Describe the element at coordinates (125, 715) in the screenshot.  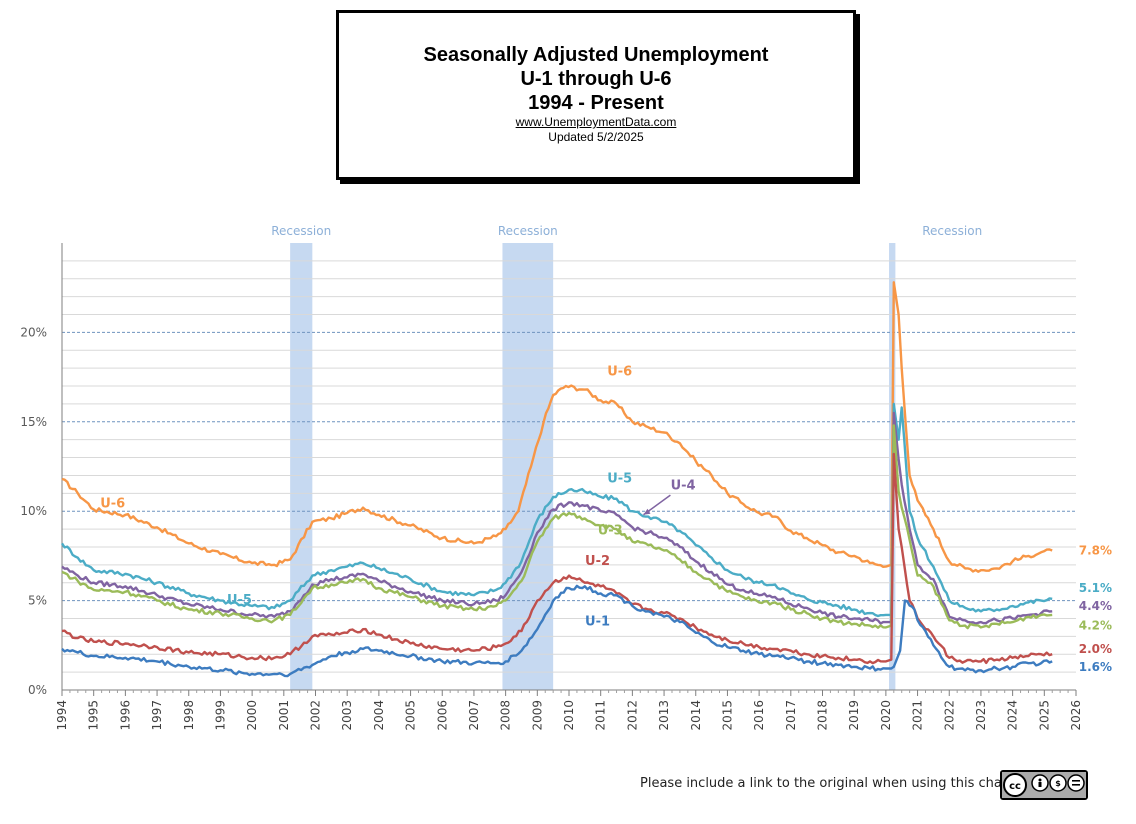
I see `x-tick-label: 1996` at that location.